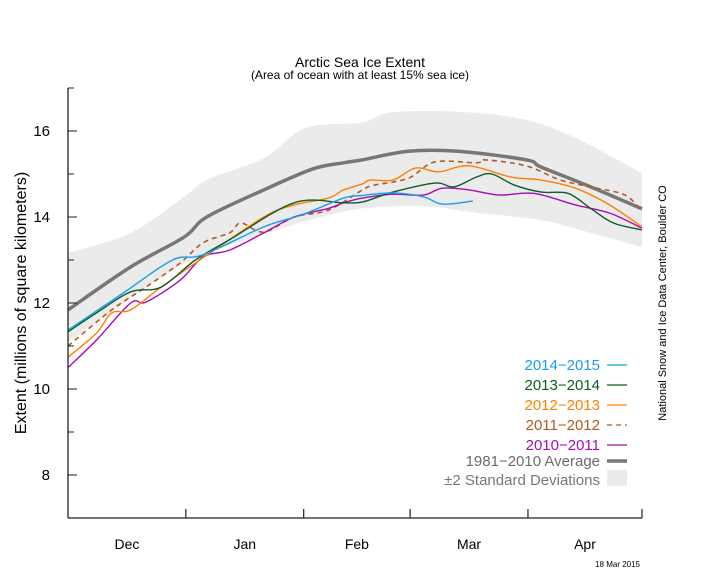  Describe the element at coordinates (126, 544) in the screenshot. I see `x-tick-label: Dec` at that location.